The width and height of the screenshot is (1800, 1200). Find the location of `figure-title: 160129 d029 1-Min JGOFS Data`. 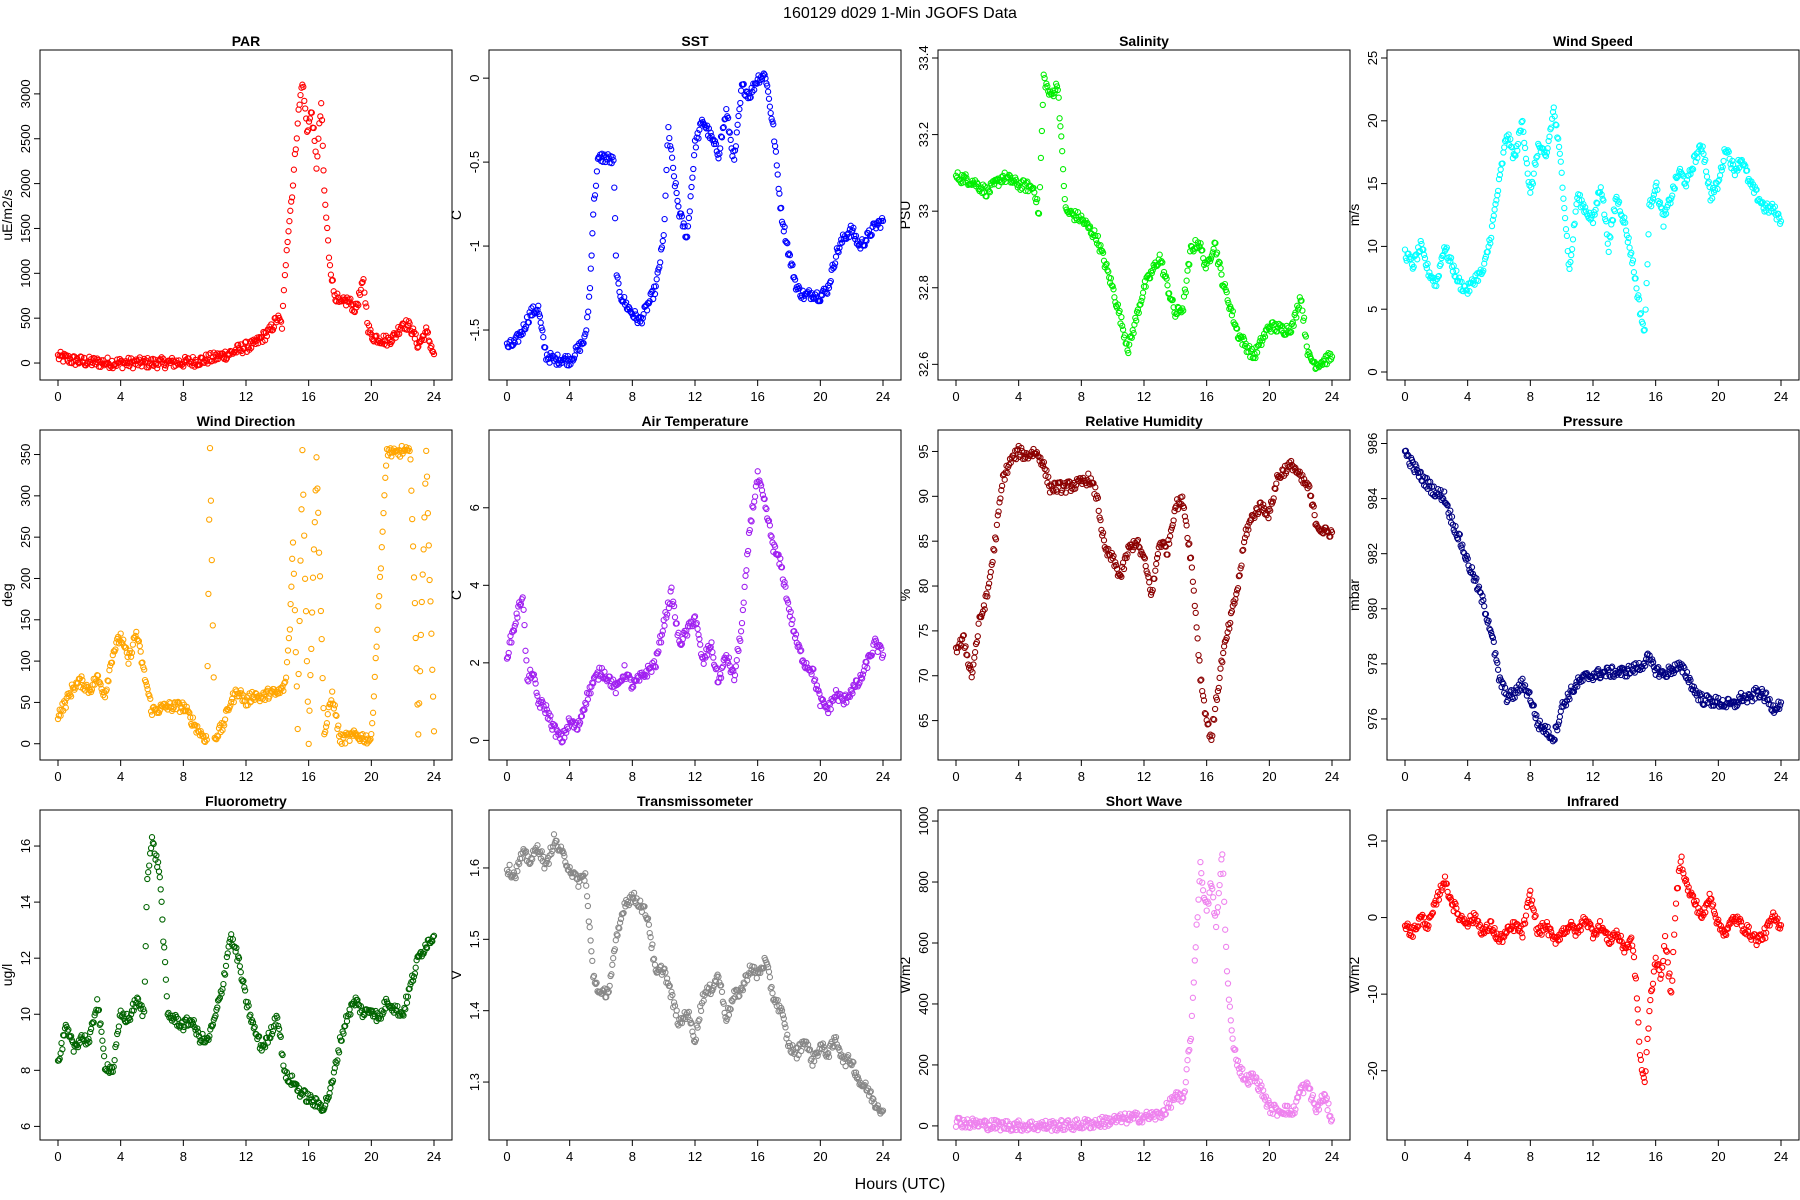

figure-title: 160129 d029 1-Min JGOFS Data is located at coordinates (900, 13).